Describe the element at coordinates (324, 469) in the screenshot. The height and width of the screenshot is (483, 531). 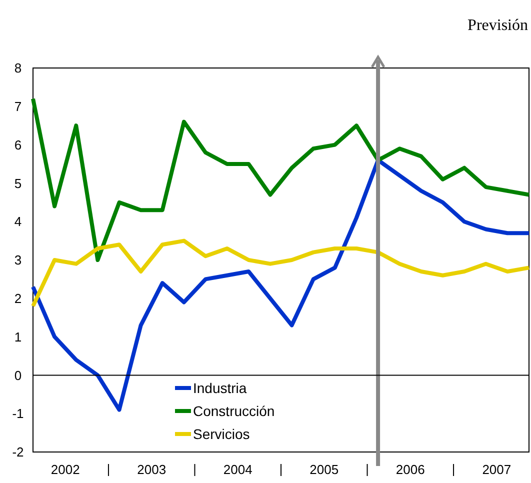
I see `x-tick-label: 2005` at that location.